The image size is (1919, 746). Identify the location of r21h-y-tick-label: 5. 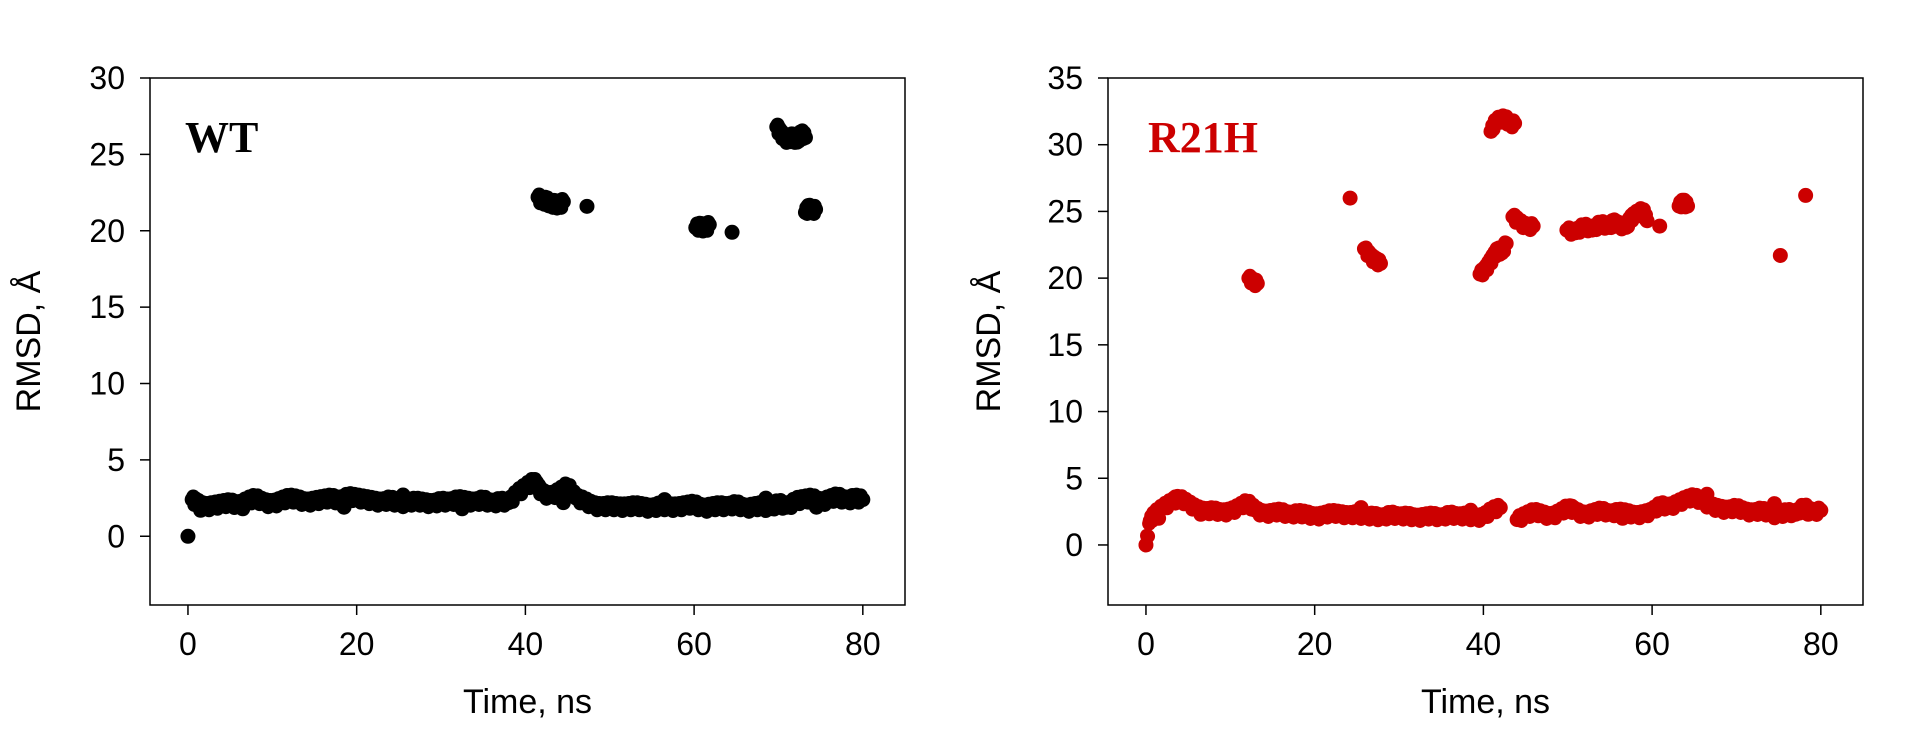
(1074, 478).